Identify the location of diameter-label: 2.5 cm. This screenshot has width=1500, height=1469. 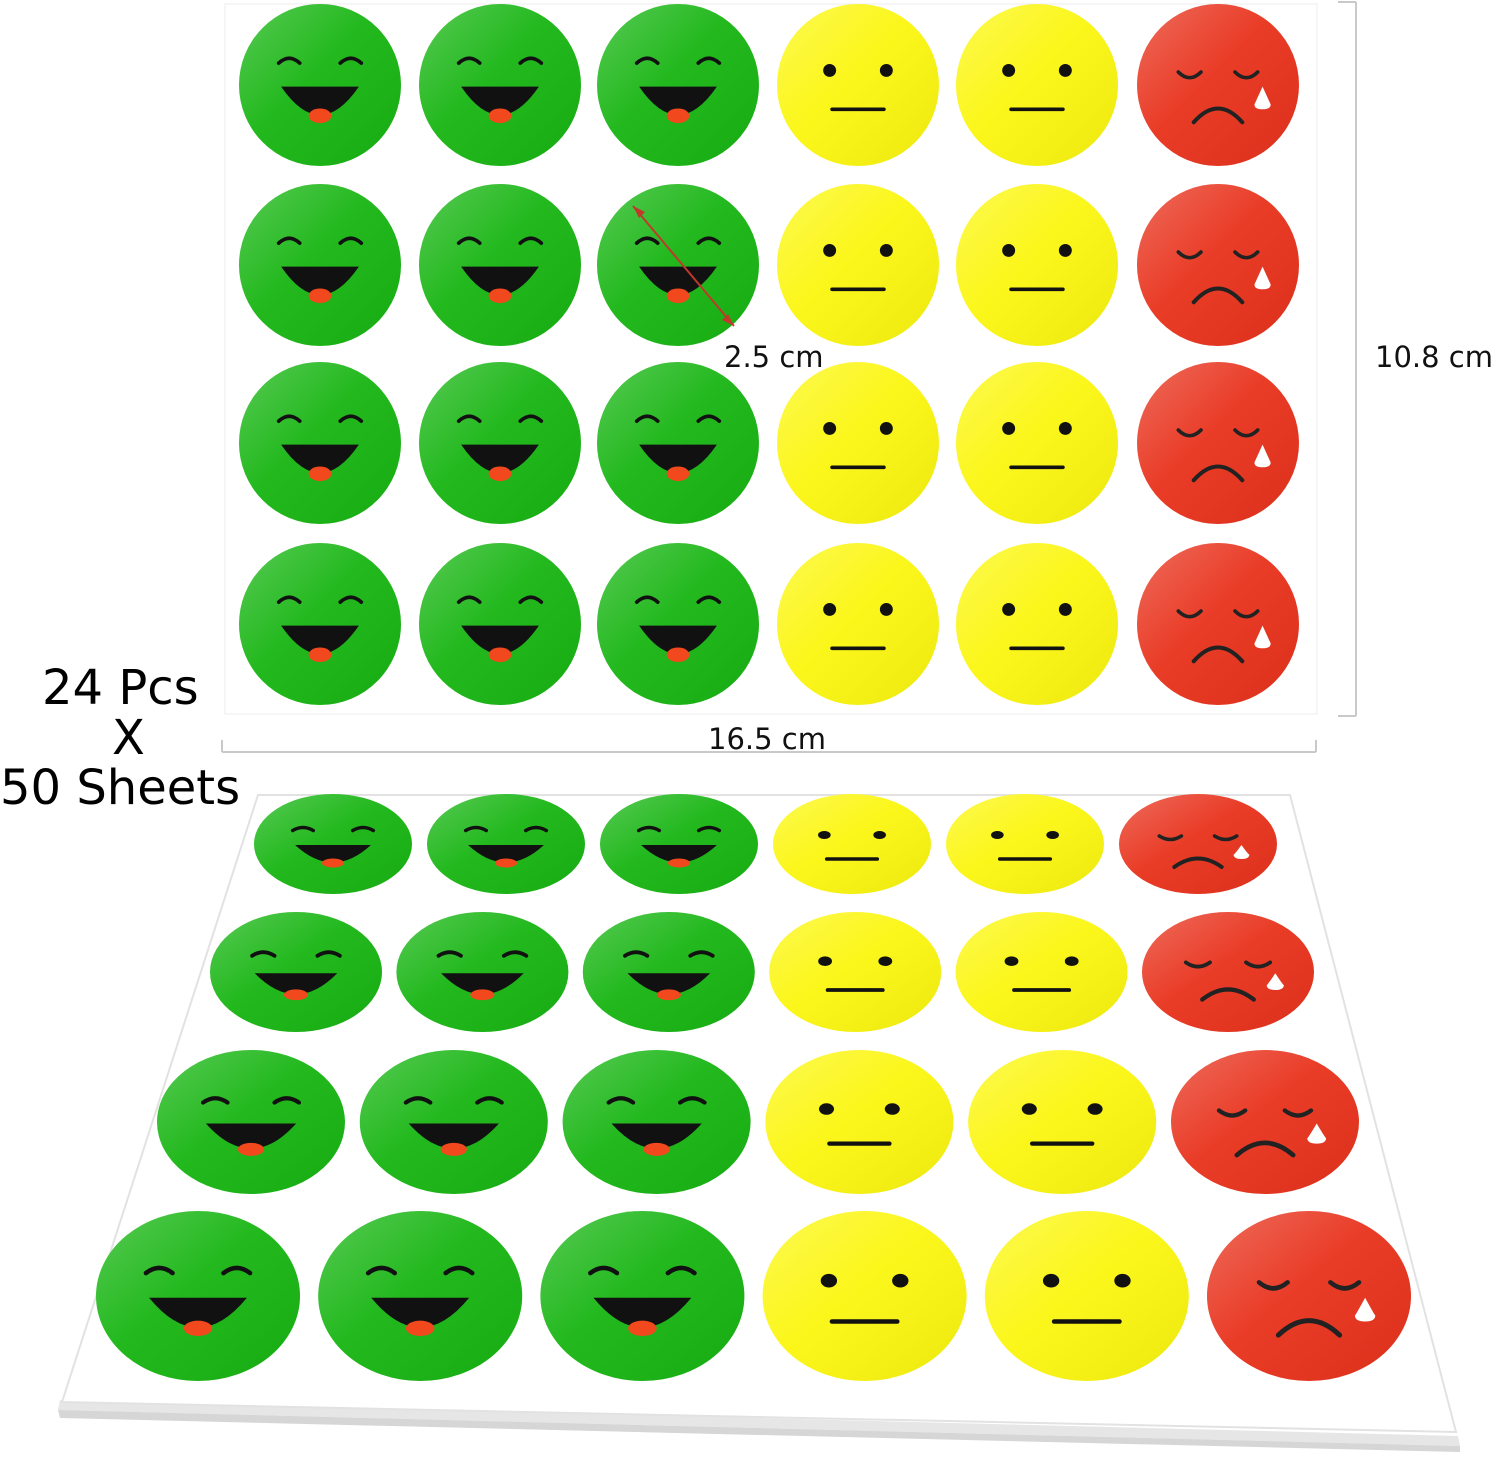
(774, 357).